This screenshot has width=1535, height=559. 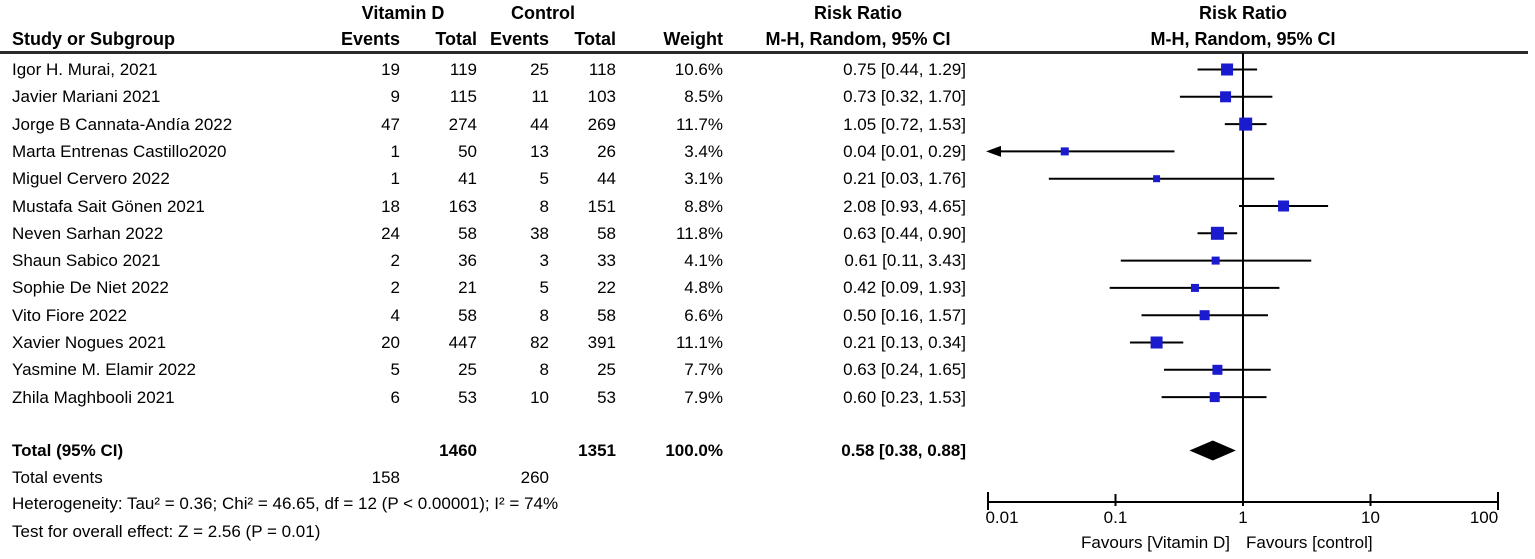 I want to click on cell-total1: 53, so click(x=467, y=397).